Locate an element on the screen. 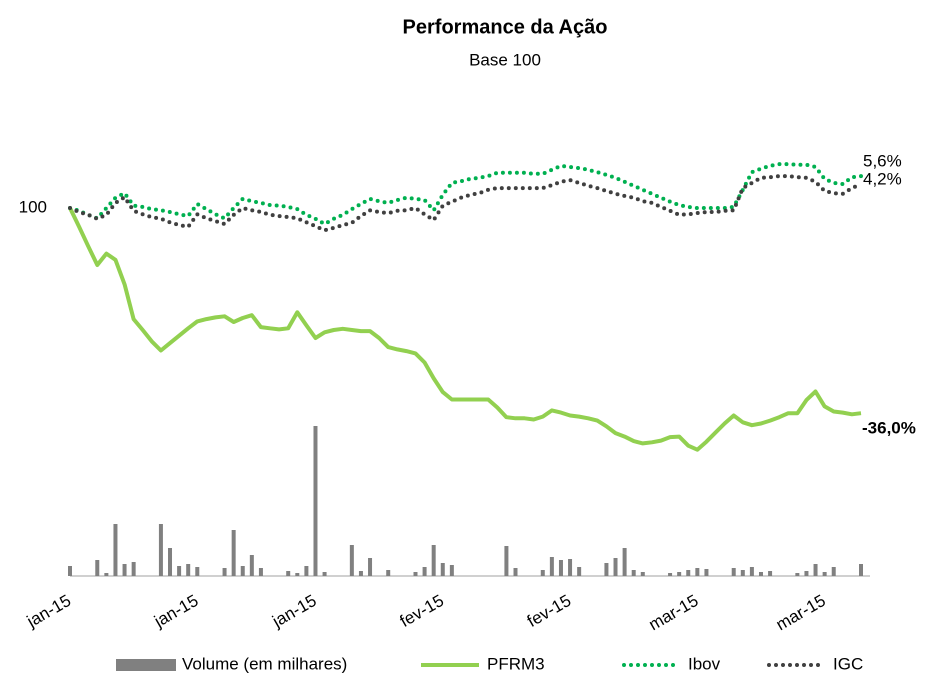 This screenshot has width=931, height=679. chart-subtitle: Base 100 is located at coordinates (505, 59).